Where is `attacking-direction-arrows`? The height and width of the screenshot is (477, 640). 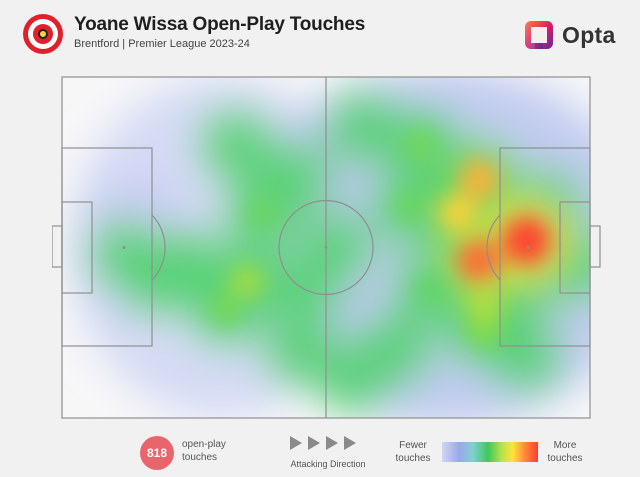
attacking-direction-arrows is located at coordinates (330, 443).